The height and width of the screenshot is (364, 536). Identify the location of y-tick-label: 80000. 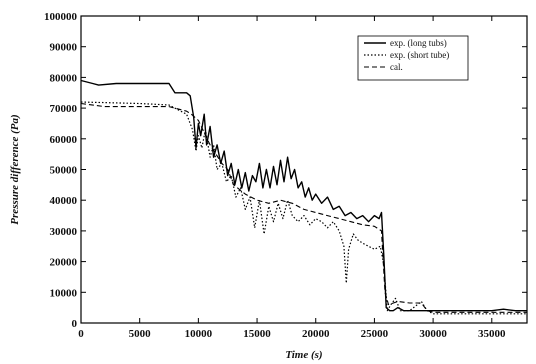
(64, 78).